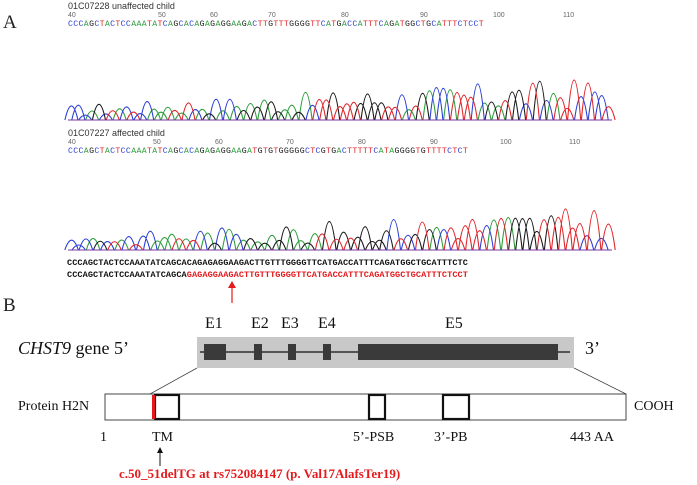 The height and width of the screenshot is (485, 697). What do you see at coordinates (157, 142) in the screenshot?
I see `ruler-tick: 50` at bounding box center [157, 142].